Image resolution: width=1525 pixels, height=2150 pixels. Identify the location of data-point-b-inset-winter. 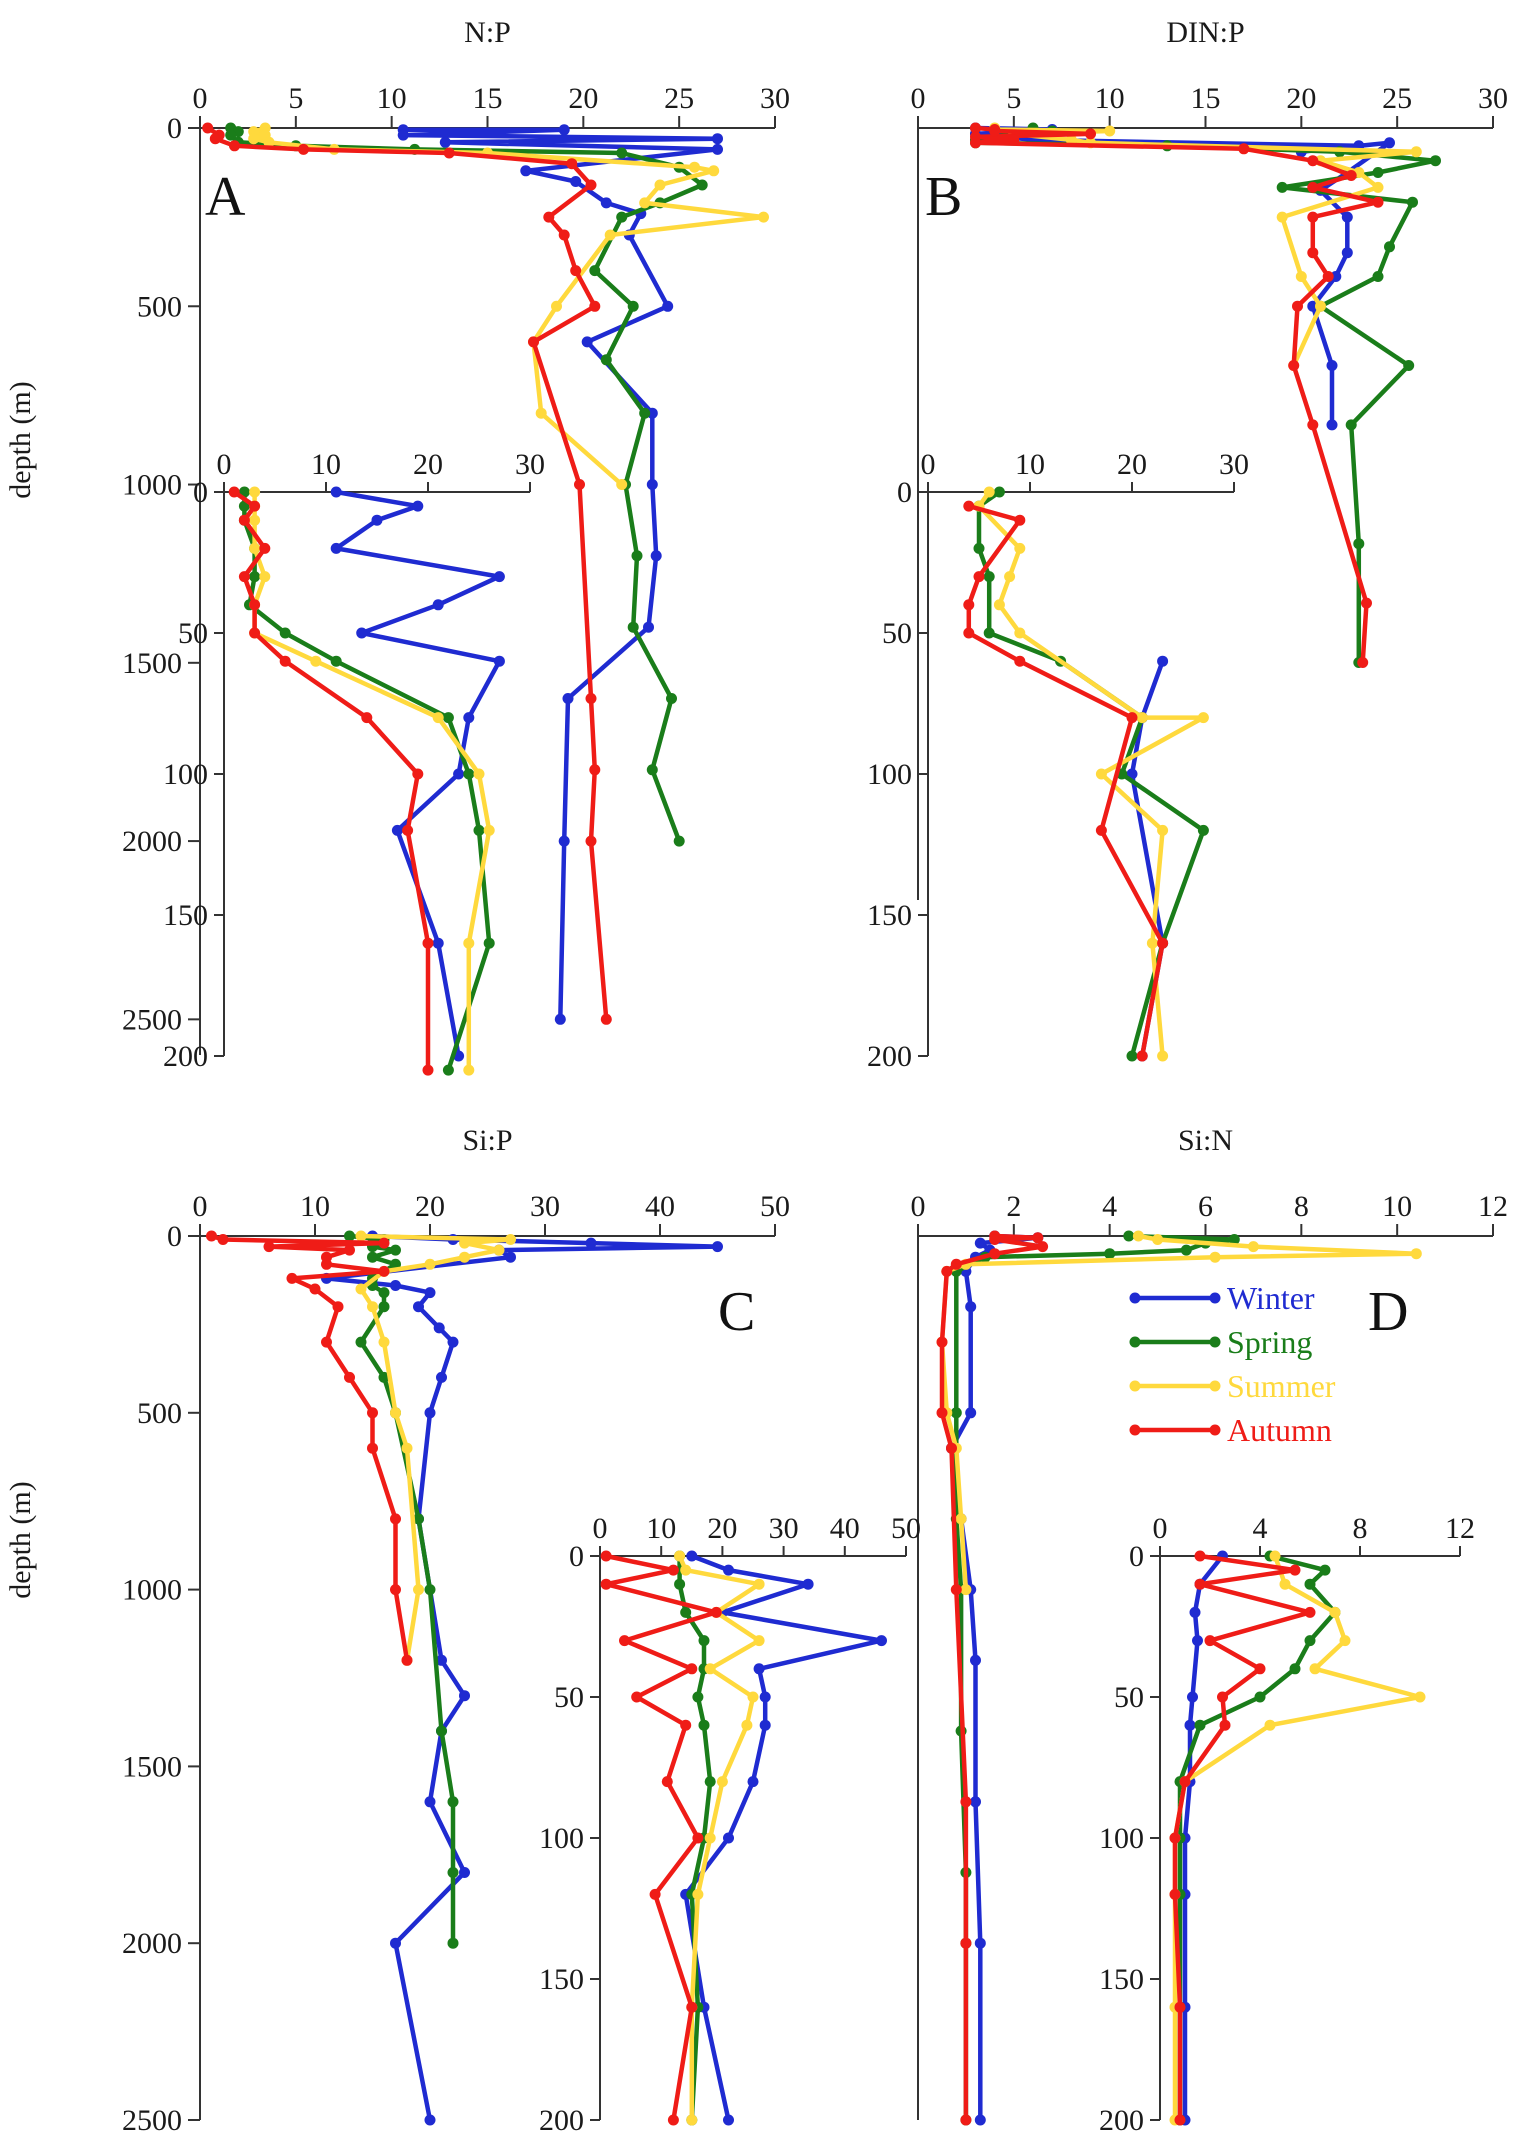
(1163, 661).